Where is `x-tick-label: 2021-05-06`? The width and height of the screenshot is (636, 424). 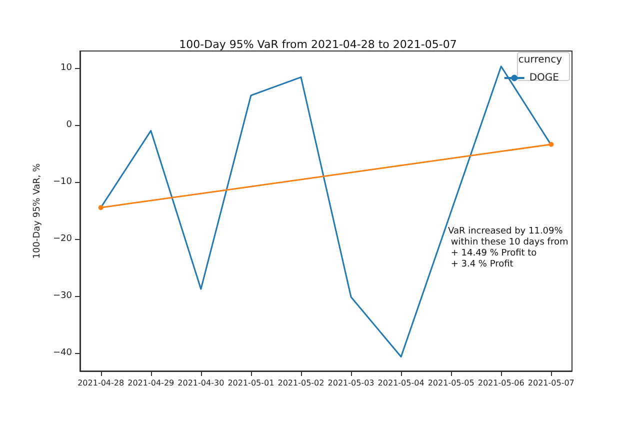
x-tick-label: 2021-05-06 is located at coordinates (501, 383).